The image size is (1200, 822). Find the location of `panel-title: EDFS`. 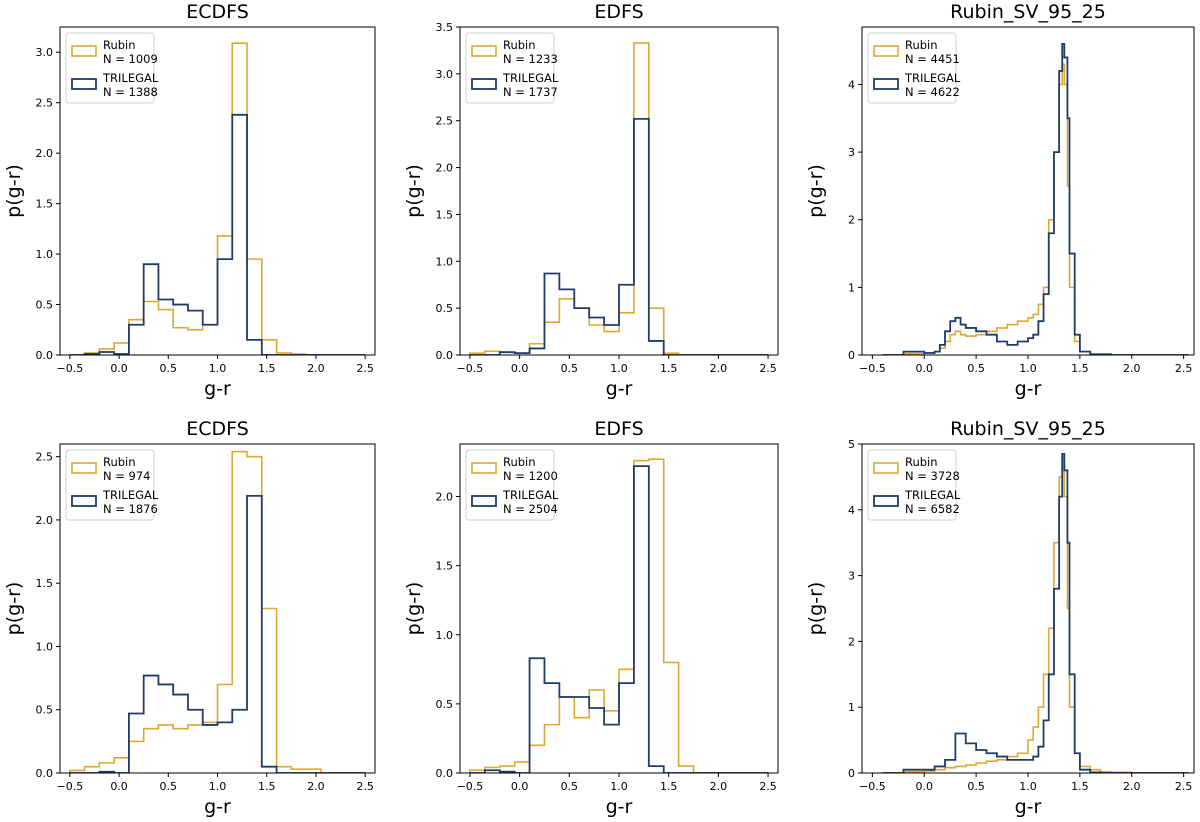

panel-title: EDFS is located at coordinates (618, 12).